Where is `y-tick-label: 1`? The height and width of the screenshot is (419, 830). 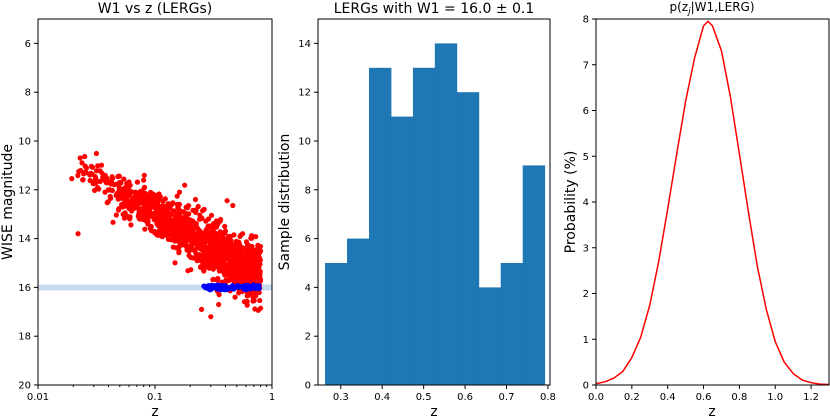
y-tick-label: 1 is located at coordinates (586, 340).